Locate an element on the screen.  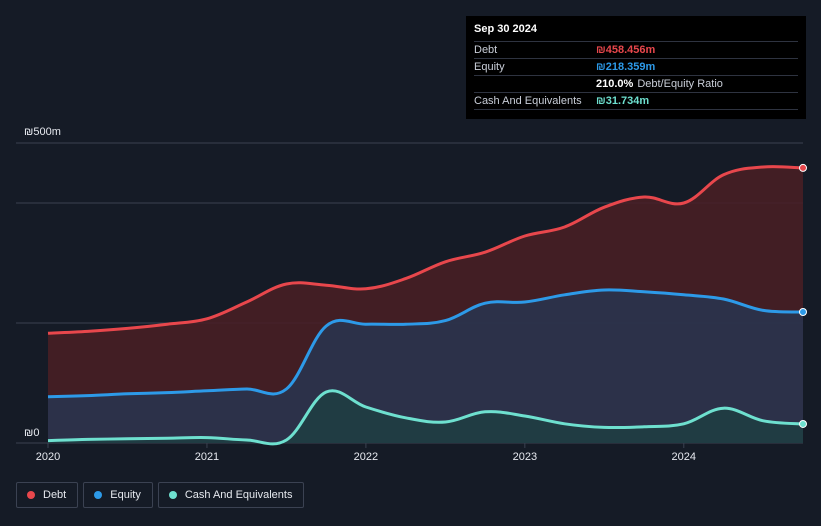
legend-label: Cash And Equivalents is located at coordinates (238, 495).